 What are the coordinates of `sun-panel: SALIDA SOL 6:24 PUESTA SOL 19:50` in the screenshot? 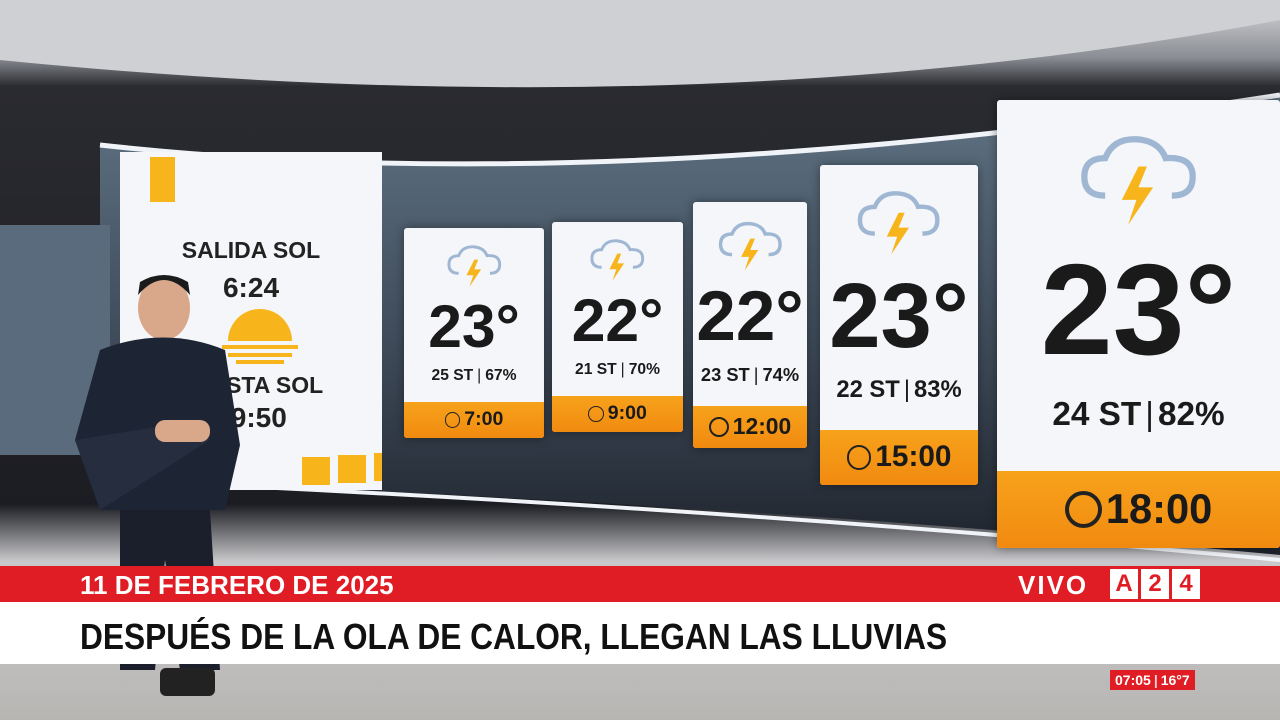 It's located at (251, 321).